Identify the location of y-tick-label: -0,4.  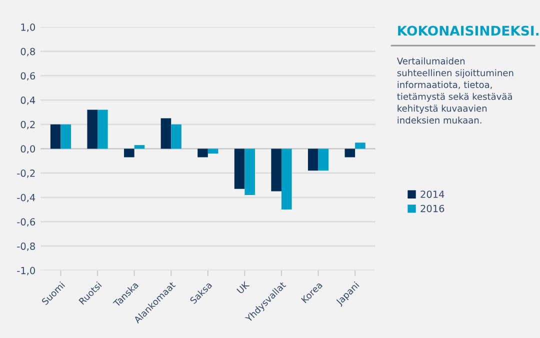
(26, 198).